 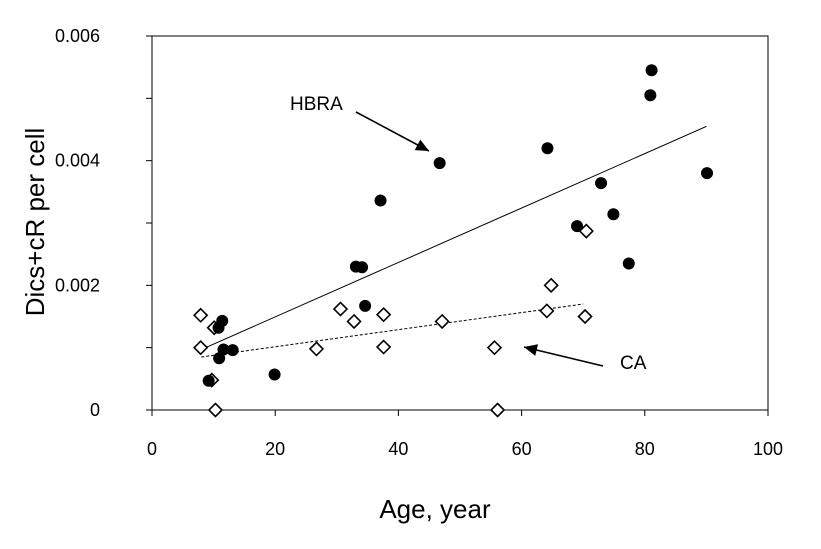 I want to click on x-axis: 0 20 40 60 80 100, so click(x=465, y=434).